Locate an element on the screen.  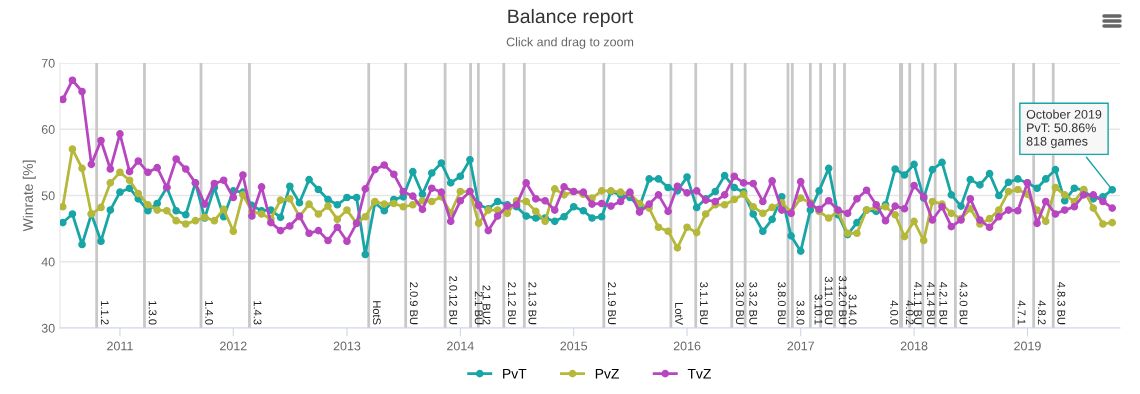
legend-label: PvZ is located at coordinates (607, 373).